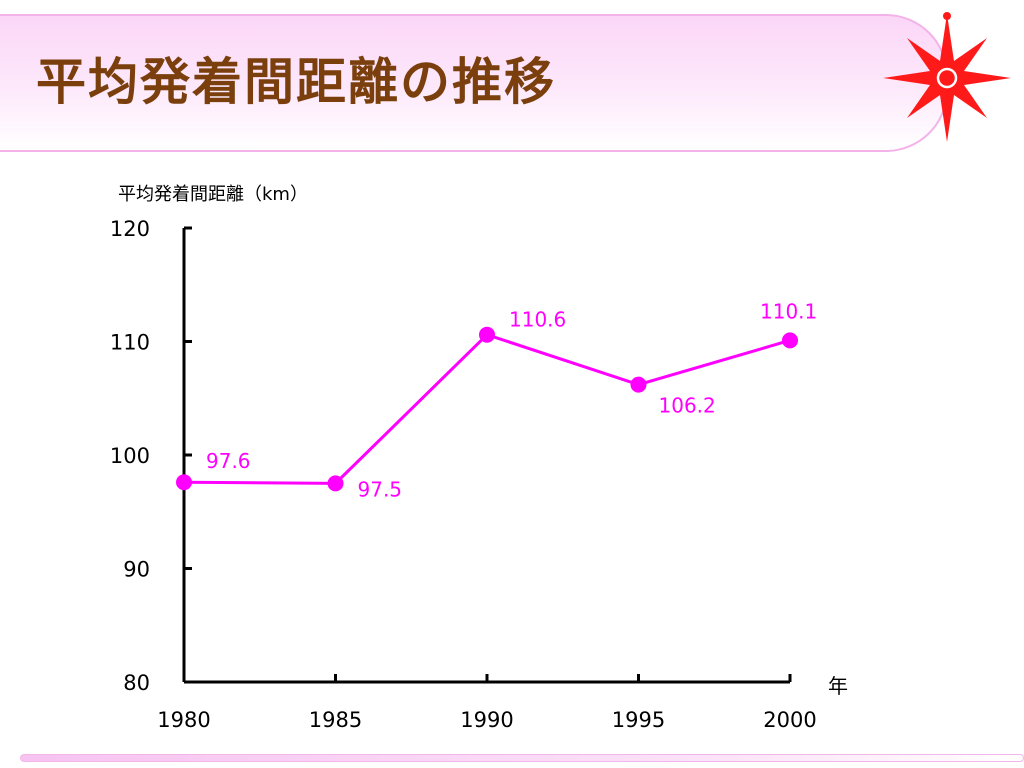  What do you see at coordinates (130, 229) in the screenshot?
I see `y-tick-label: 120` at bounding box center [130, 229].